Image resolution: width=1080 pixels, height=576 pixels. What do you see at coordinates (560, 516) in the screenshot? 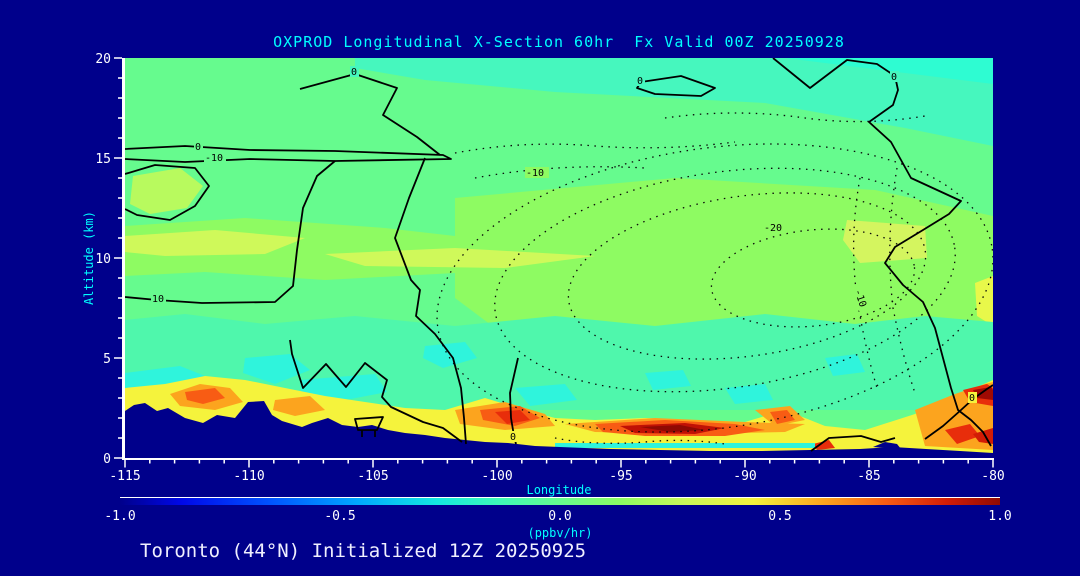
I see `colorbar-tick: 0.0` at bounding box center [560, 516].